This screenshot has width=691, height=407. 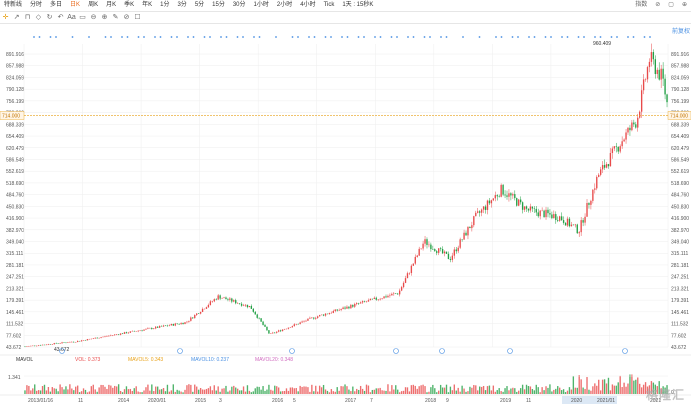 I want to click on period-tab-17: 1天 : 15秒K, so click(x=358, y=5).